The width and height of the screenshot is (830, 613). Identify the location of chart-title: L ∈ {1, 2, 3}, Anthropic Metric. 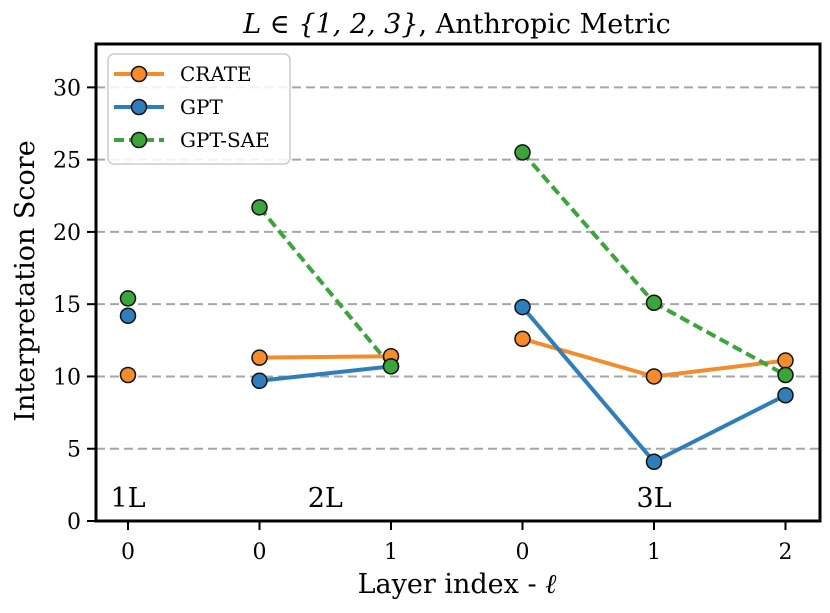
(456, 24).